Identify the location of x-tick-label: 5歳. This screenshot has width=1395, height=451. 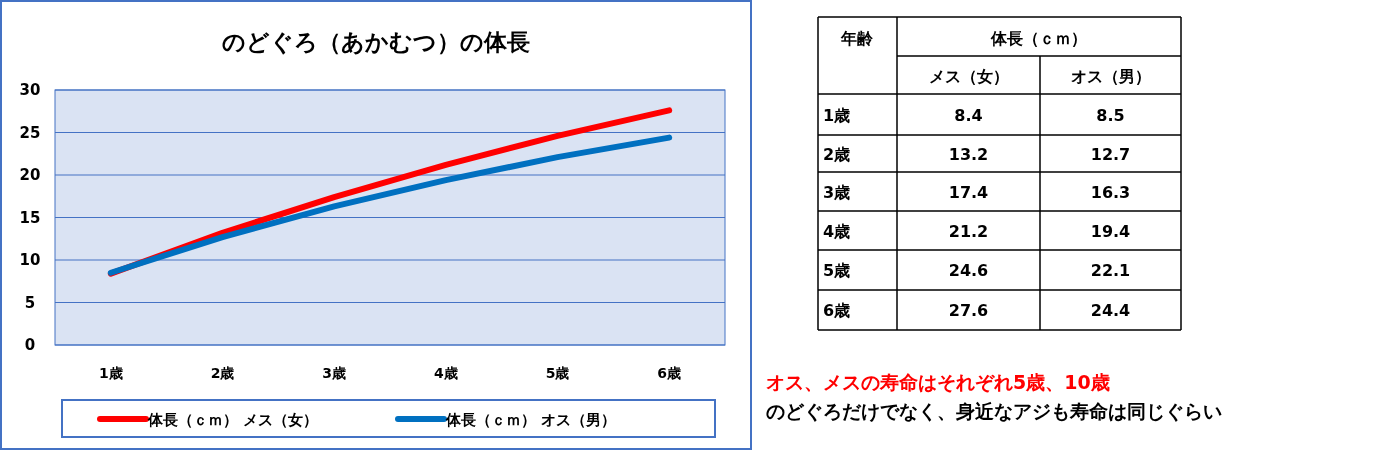
(557, 373).